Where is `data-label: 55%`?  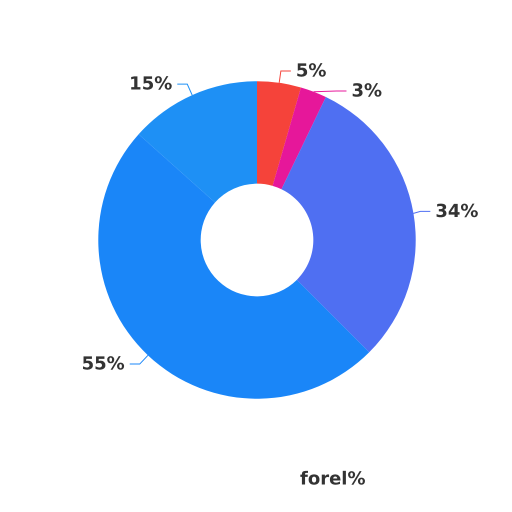 data-label: 55% is located at coordinates (103, 364).